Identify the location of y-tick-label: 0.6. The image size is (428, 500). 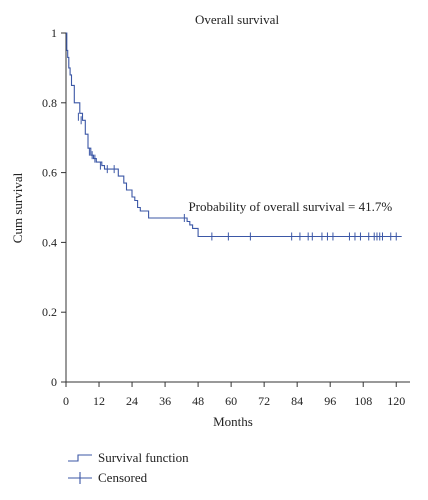
(49, 173).